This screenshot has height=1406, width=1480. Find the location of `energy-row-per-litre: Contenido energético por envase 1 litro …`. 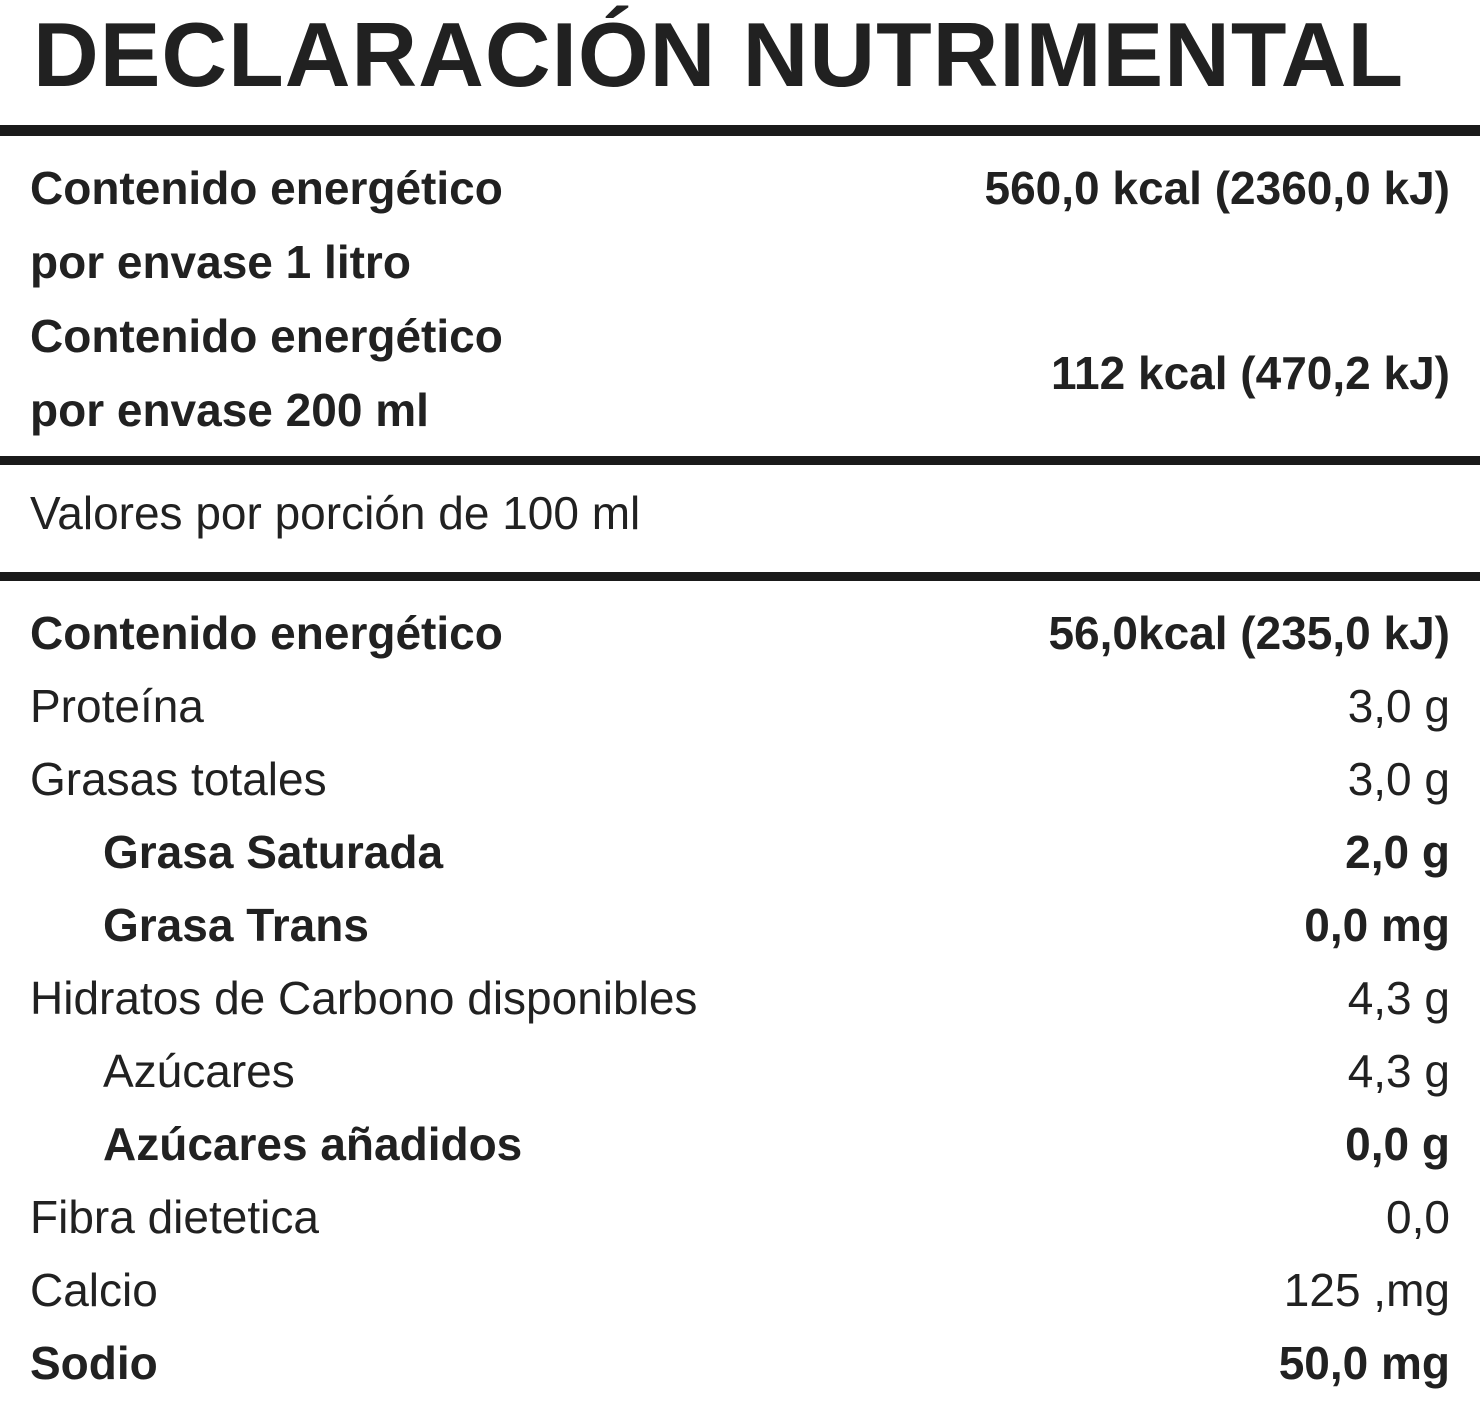

energy-row-per-litre: Contenido energético por envase 1 litro … is located at coordinates (740, 225).